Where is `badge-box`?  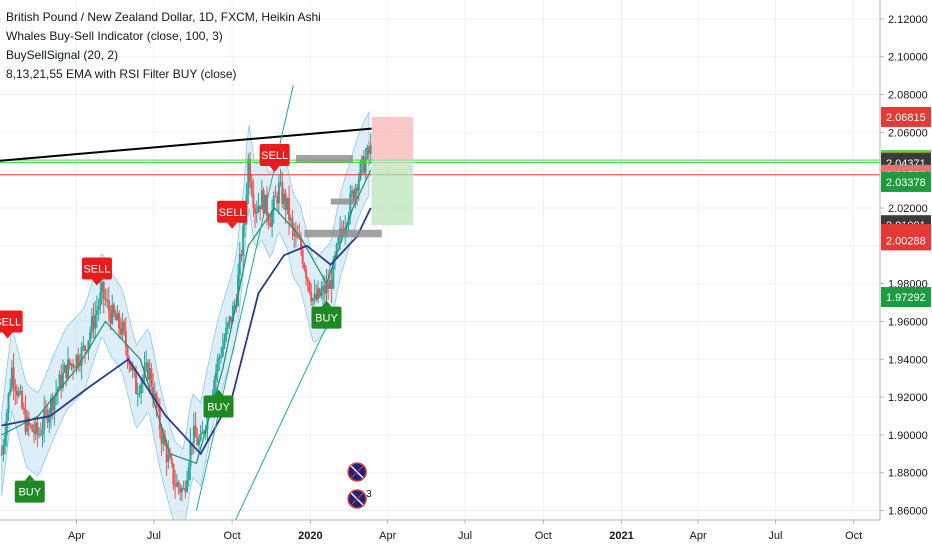 badge-box is located at coordinates (326, 317).